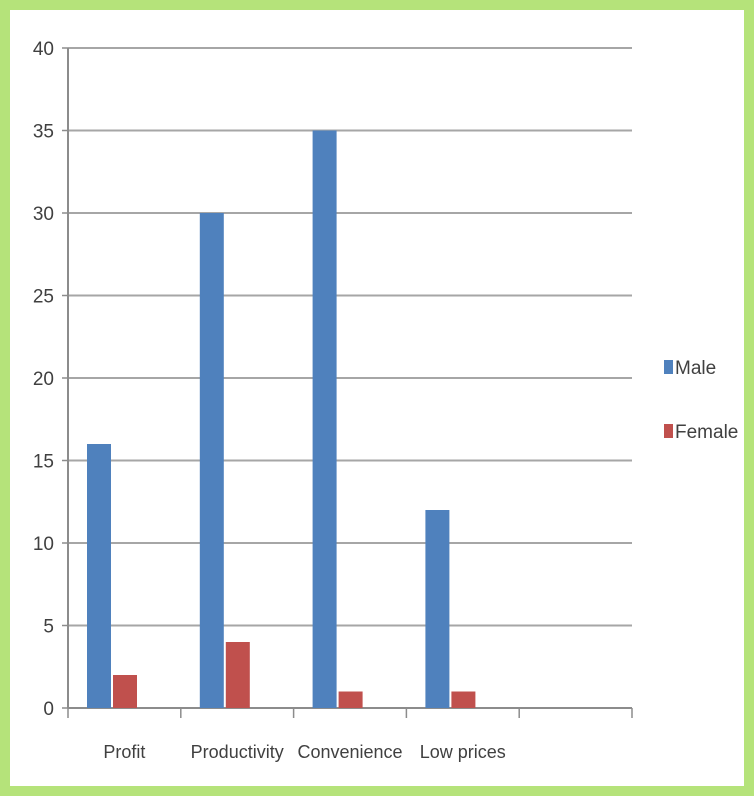 This screenshot has width=754, height=796. What do you see at coordinates (48, 709) in the screenshot?
I see `y-tick-label: 0` at bounding box center [48, 709].